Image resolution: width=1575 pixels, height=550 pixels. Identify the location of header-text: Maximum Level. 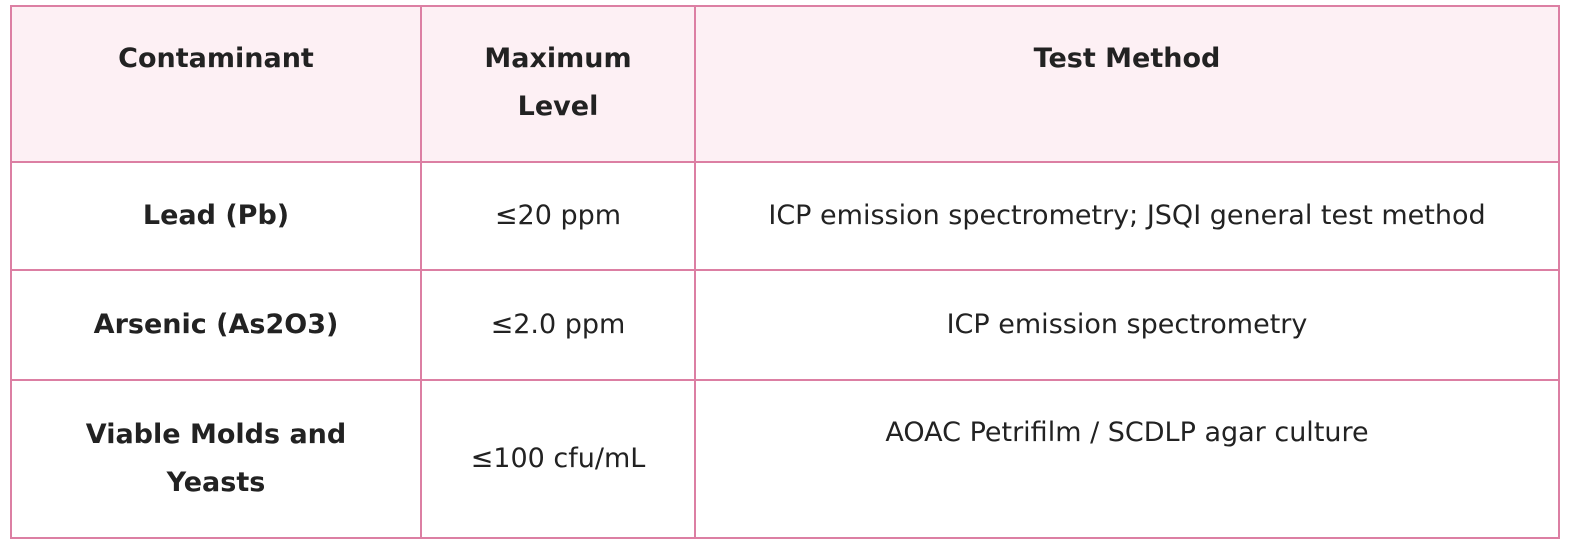
(558, 82).